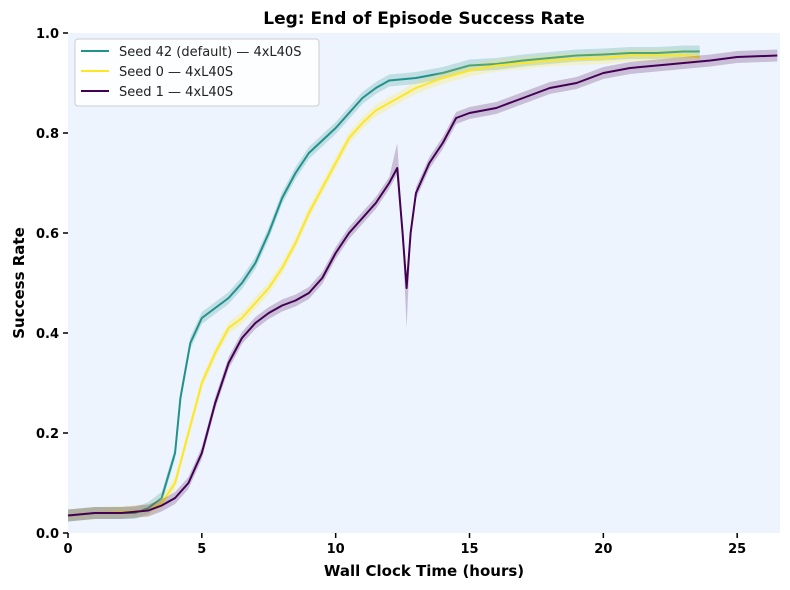 The width and height of the screenshot is (790, 590). Describe the element at coordinates (176, 92) in the screenshot. I see `legend-label: Seed 1 — 4xL40S` at that location.